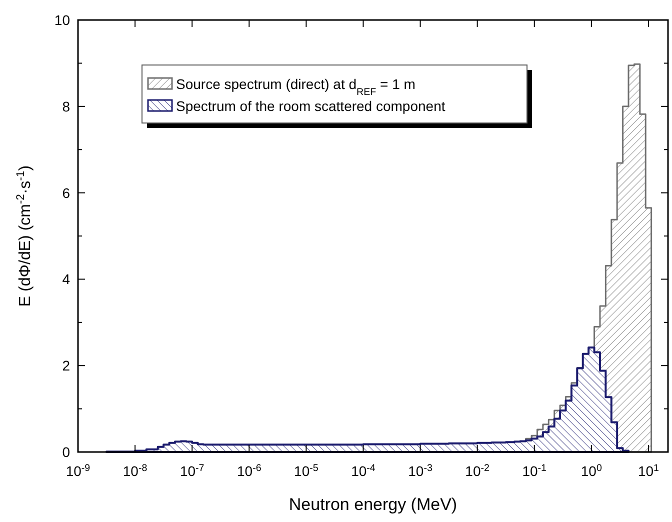 This screenshot has height=522, width=672. What do you see at coordinates (591, 470) in the screenshot?
I see `x-tick-label: 10$^{0}$` at bounding box center [591, 470].